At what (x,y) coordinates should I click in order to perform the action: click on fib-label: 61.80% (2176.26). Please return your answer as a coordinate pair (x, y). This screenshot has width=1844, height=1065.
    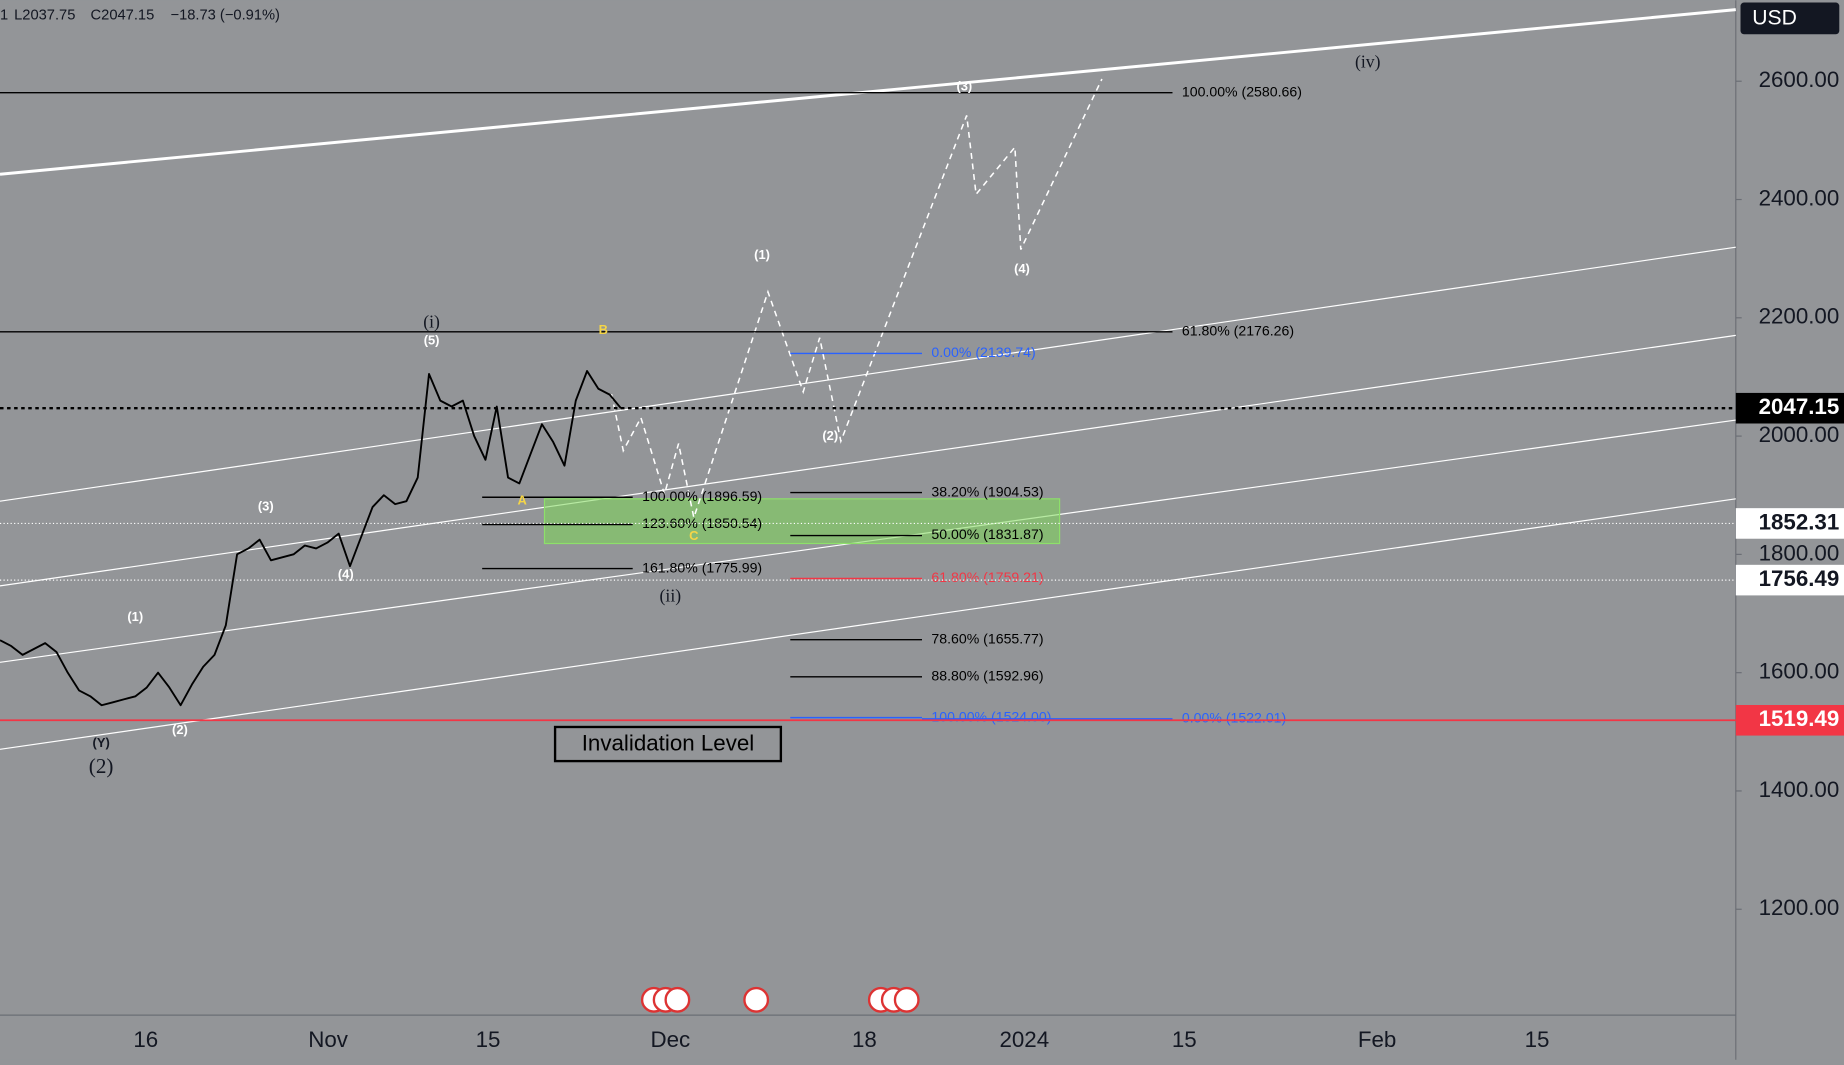
    Looking at the image, I should click on (1238, 331).